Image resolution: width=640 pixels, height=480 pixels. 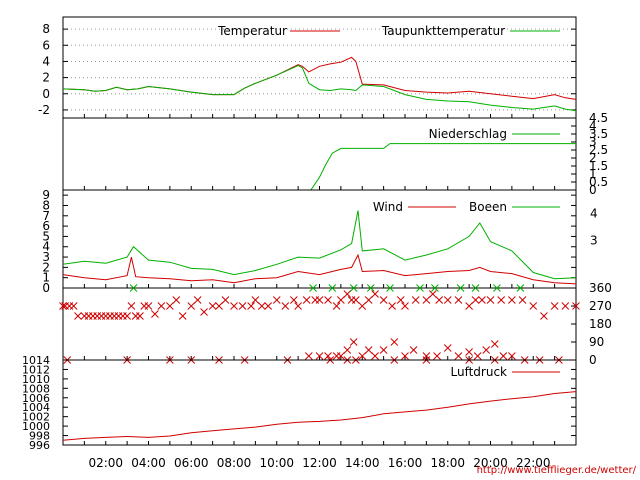 I want to click on pressure-ytick-label: 1004, so click(x=36, y=407).